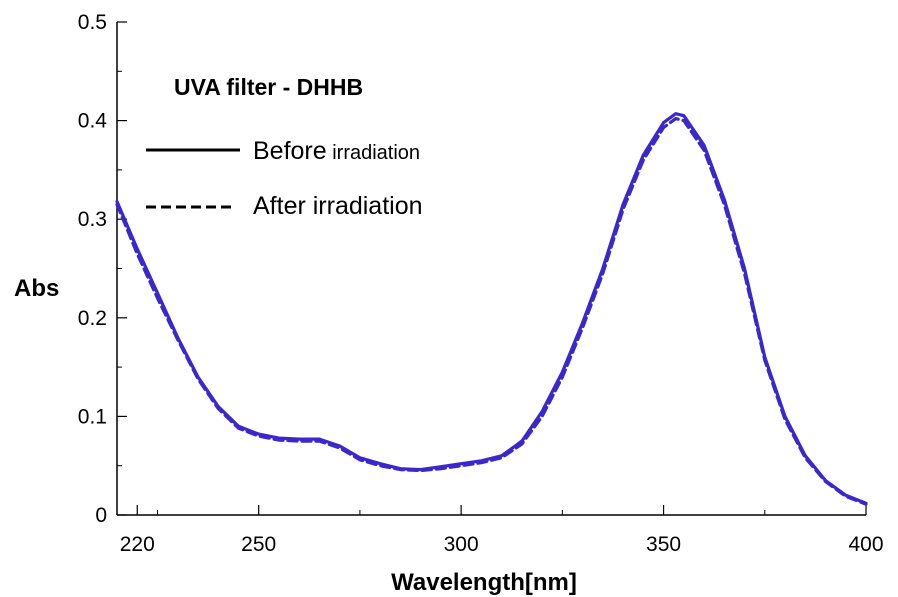 Image resolution: width=898 pixels, height=597 pixels. What do you see at coordinates (137, 544) in the screenshot?
I see `x-tick-label: 220` at bounding box center [137, 544].